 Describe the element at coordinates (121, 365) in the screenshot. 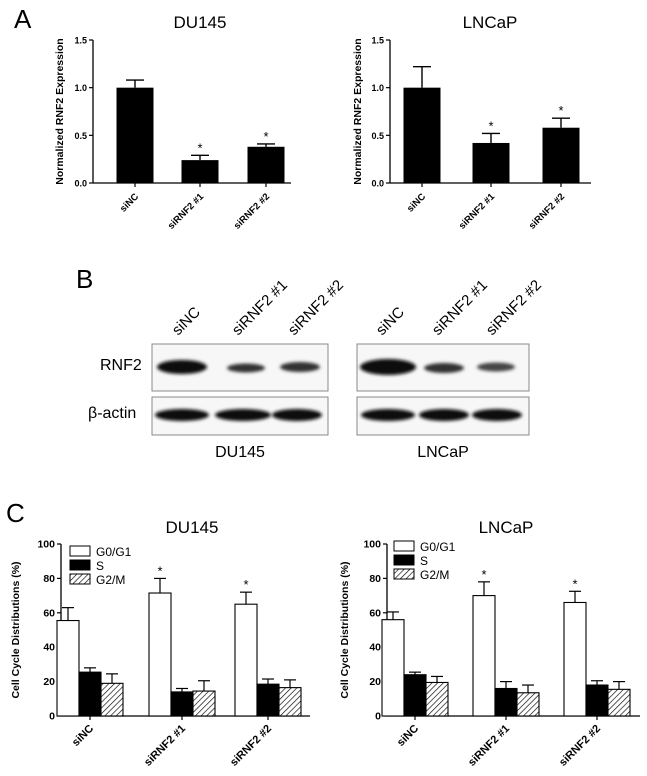

I see `blot-row-label-rnf2: RNF2` at that location.